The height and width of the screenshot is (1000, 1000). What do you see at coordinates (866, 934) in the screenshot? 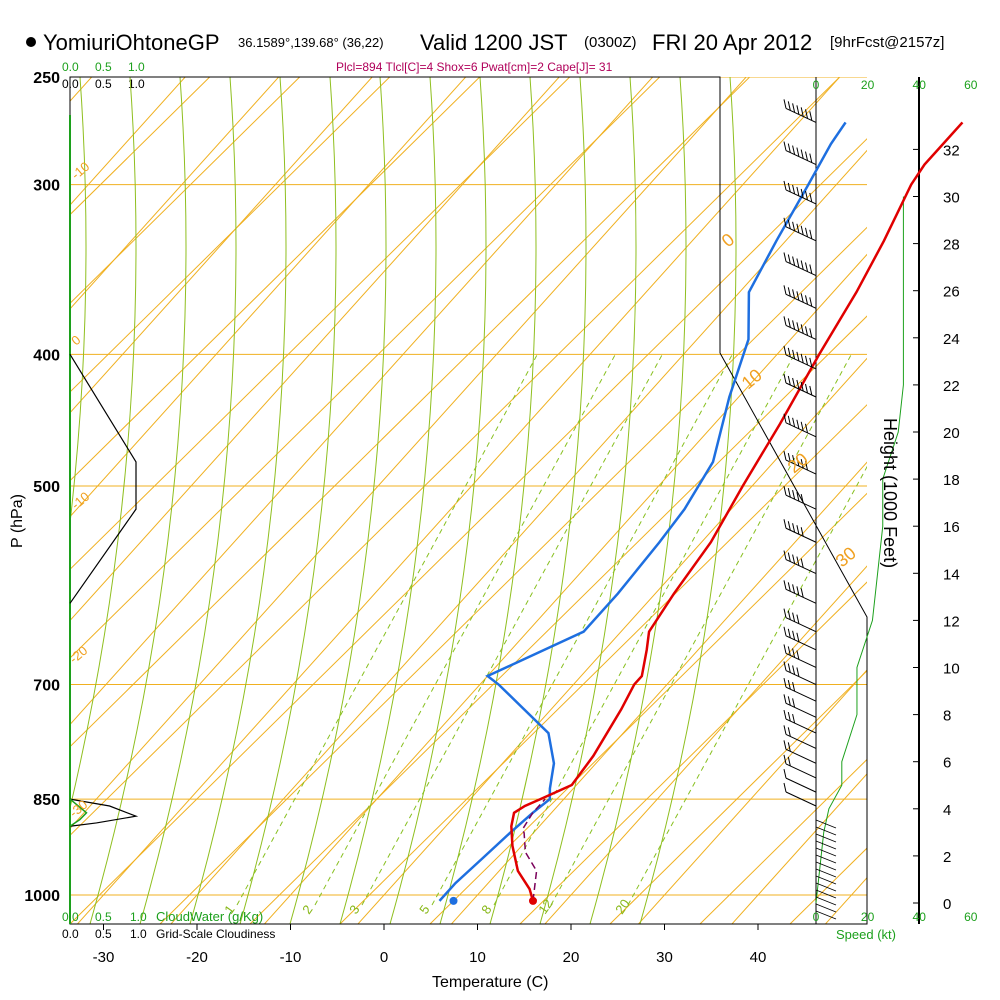
I see `speed-axis-title: Speed (kt)` at bounding box center [866, 934].